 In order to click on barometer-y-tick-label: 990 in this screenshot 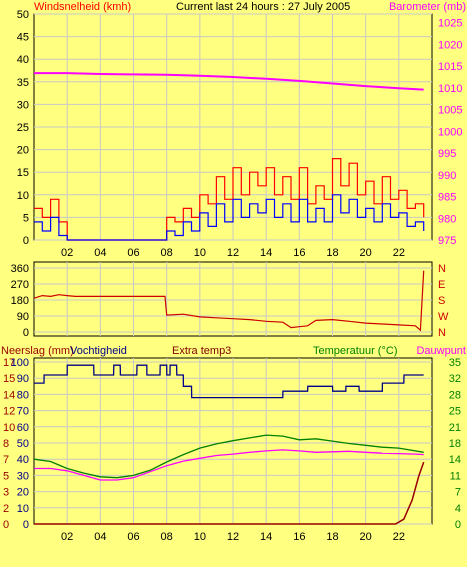, I will do `click(447, 176)`.